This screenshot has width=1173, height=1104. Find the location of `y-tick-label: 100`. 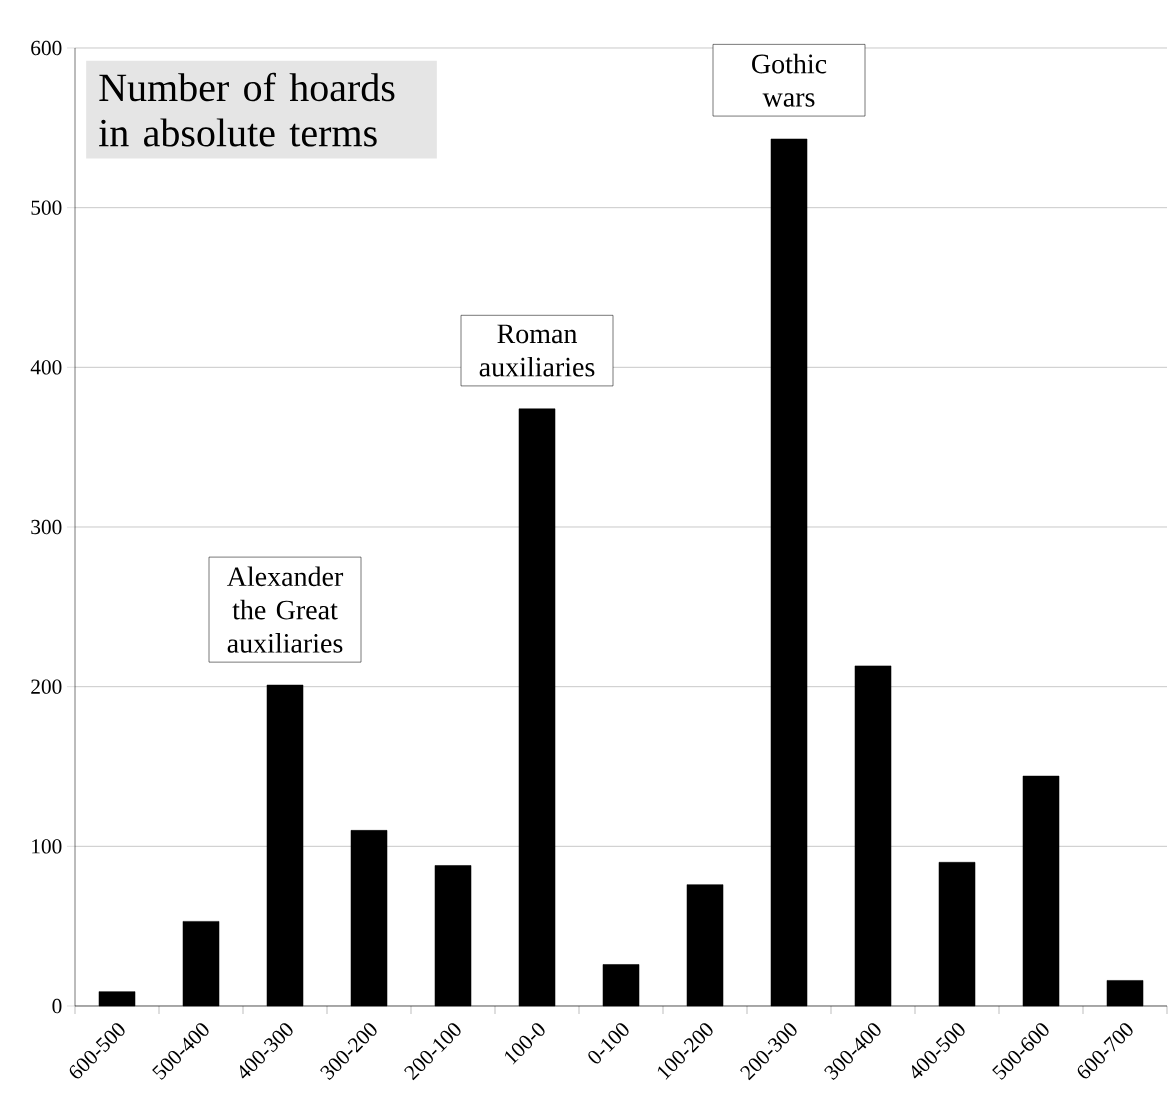

y-tick-label: 100 is located at coordinates (47, 846).